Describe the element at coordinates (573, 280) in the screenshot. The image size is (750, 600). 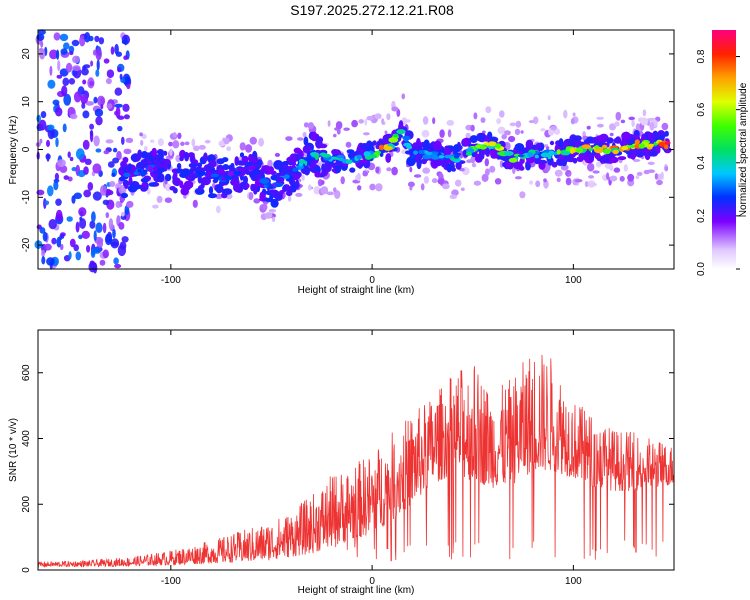
I see `x-tick-label: 100` at that location.